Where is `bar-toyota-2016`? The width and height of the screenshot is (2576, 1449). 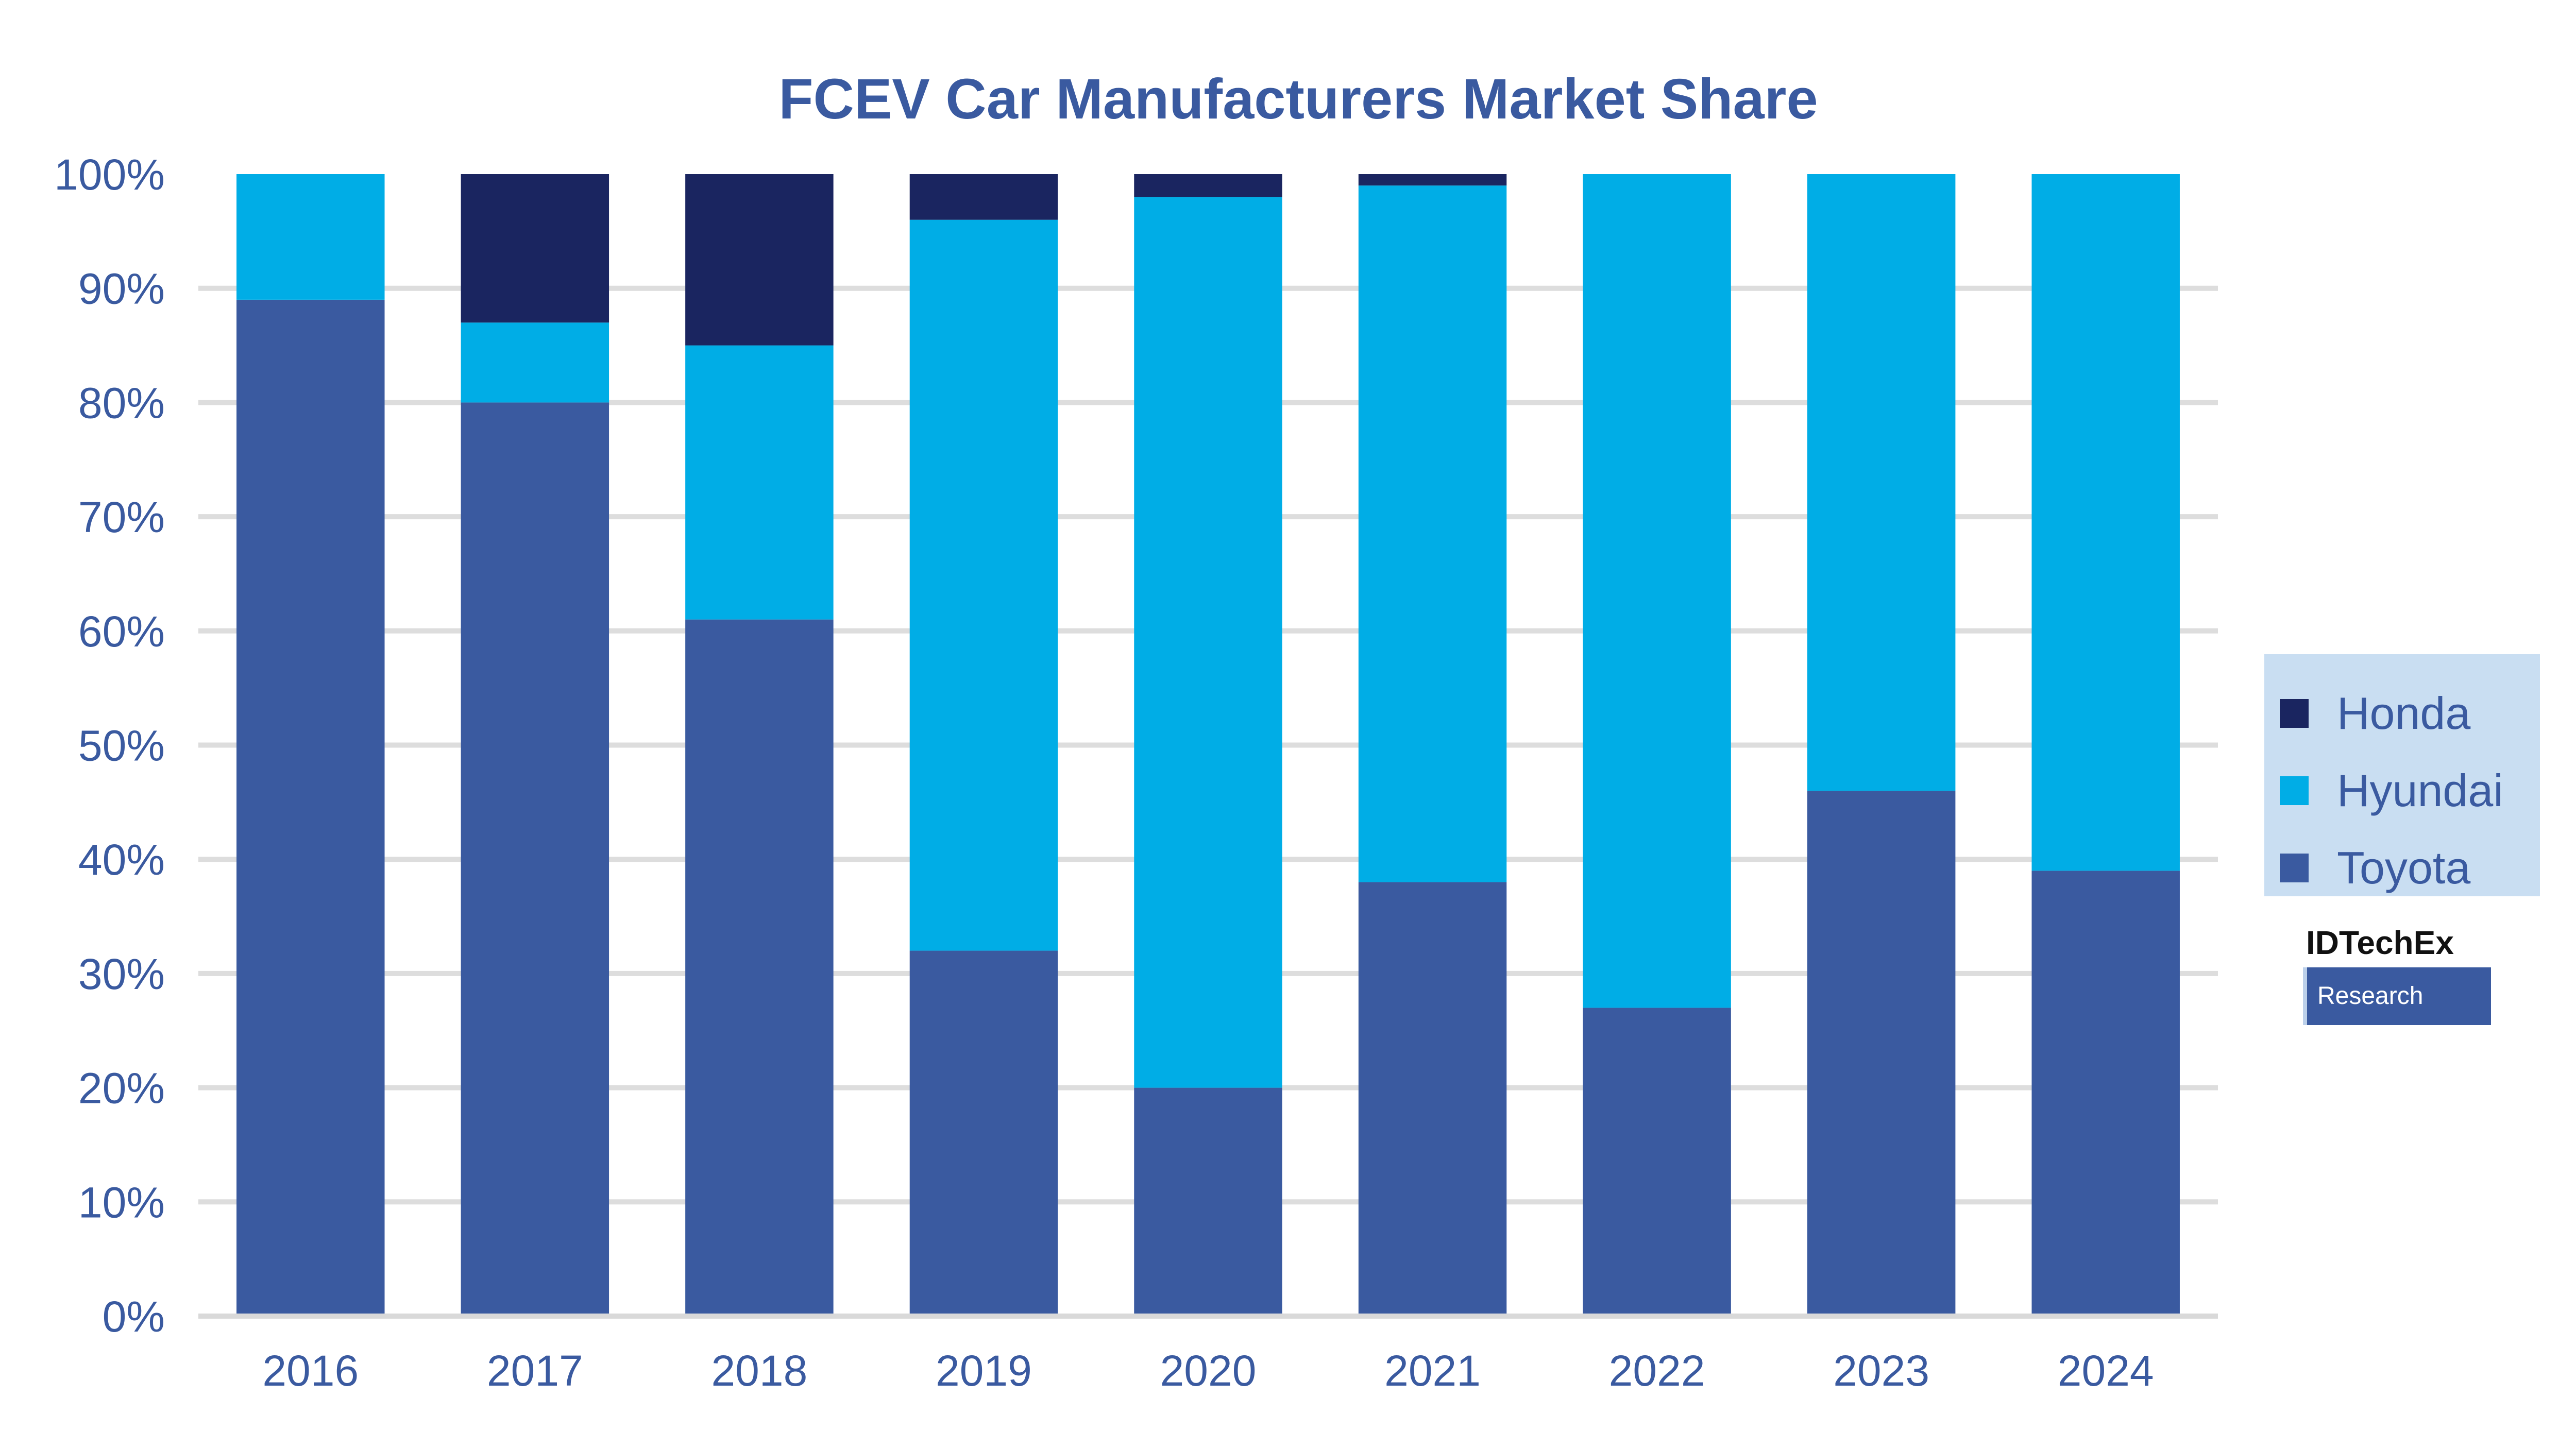
bar-toyota-2016 is located at coordinates (310, 808).